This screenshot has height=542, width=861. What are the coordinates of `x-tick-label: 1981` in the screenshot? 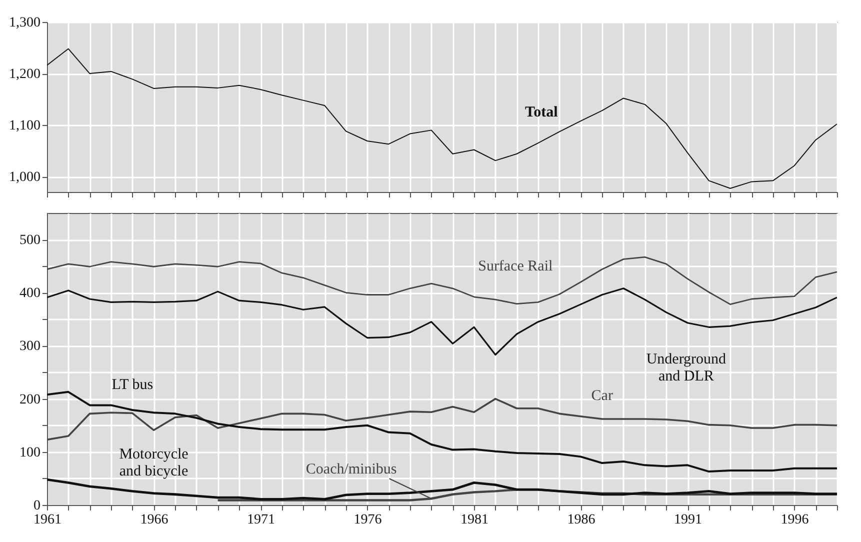 It's located at (474, 520).